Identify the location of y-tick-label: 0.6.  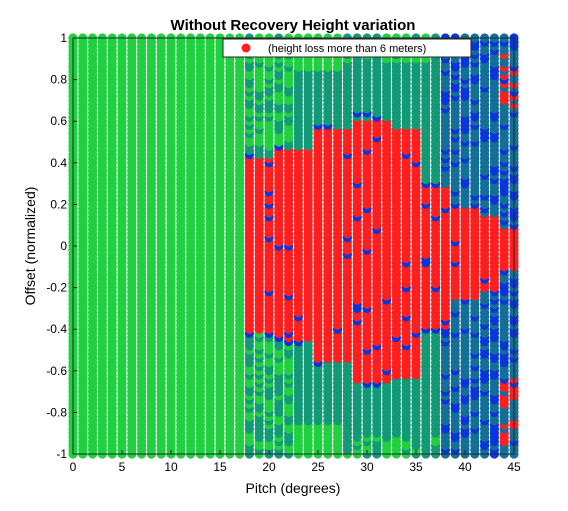
(58, 121).